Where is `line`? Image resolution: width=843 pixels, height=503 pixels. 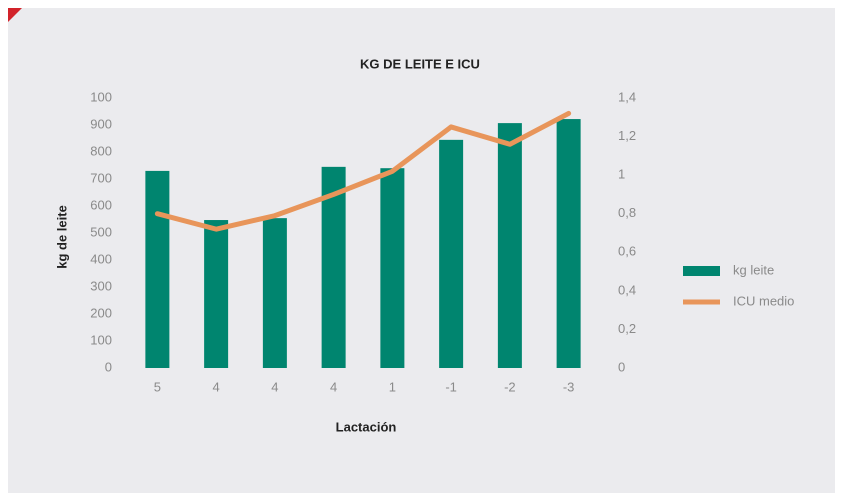 line is located at coordinates (363, 171).